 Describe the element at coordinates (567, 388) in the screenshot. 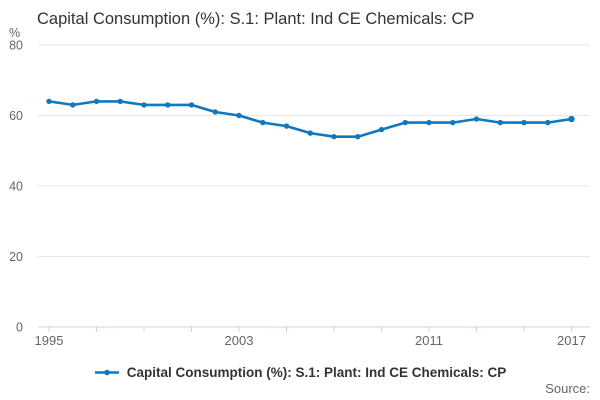

I see `source-label: Source:` at that location.